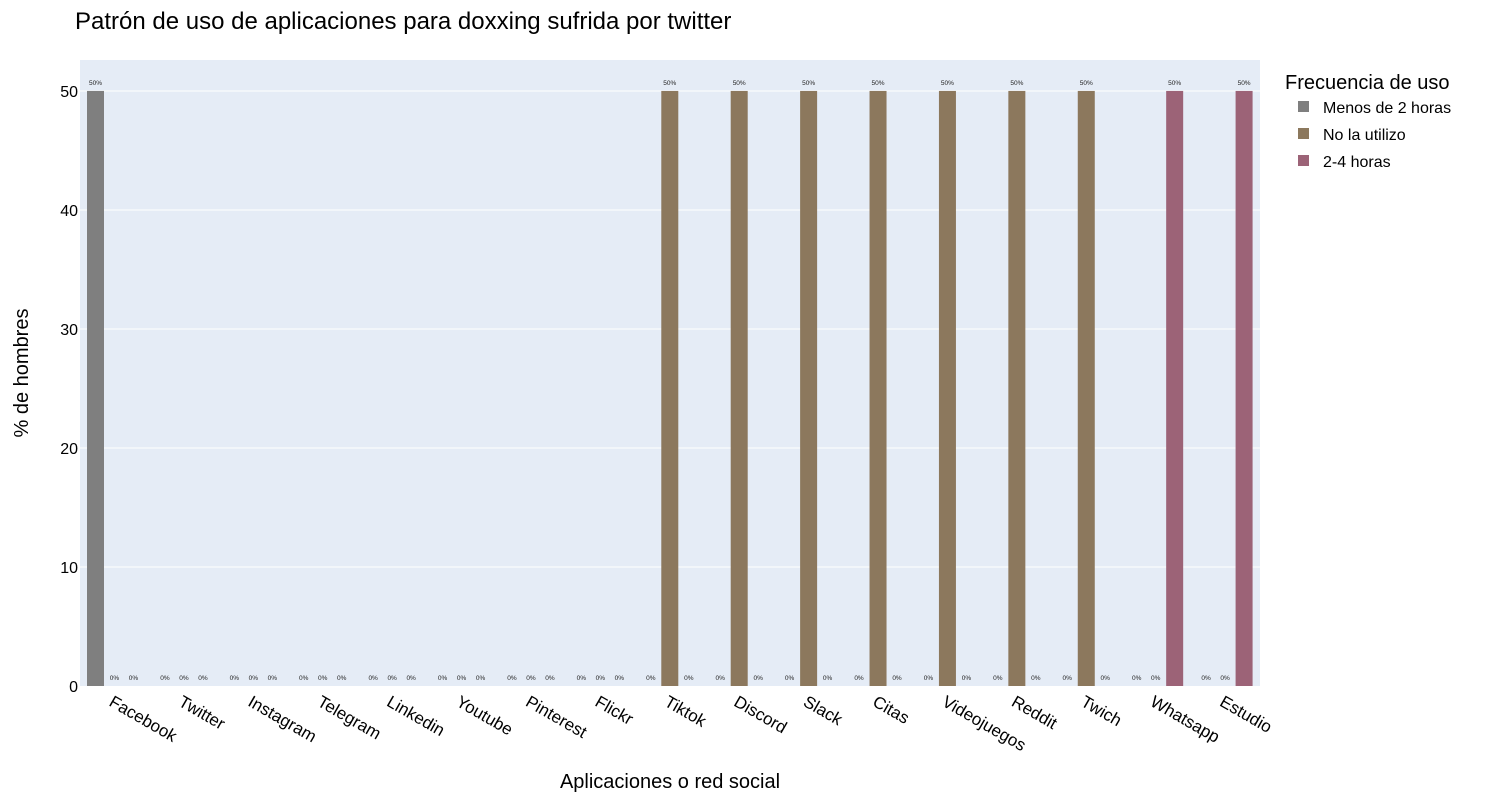  What do you see at coordinates (1387, 108) in the screenshot?
I see `legend-item: Menos de 2 horas` at bounding box center [1387, 108].